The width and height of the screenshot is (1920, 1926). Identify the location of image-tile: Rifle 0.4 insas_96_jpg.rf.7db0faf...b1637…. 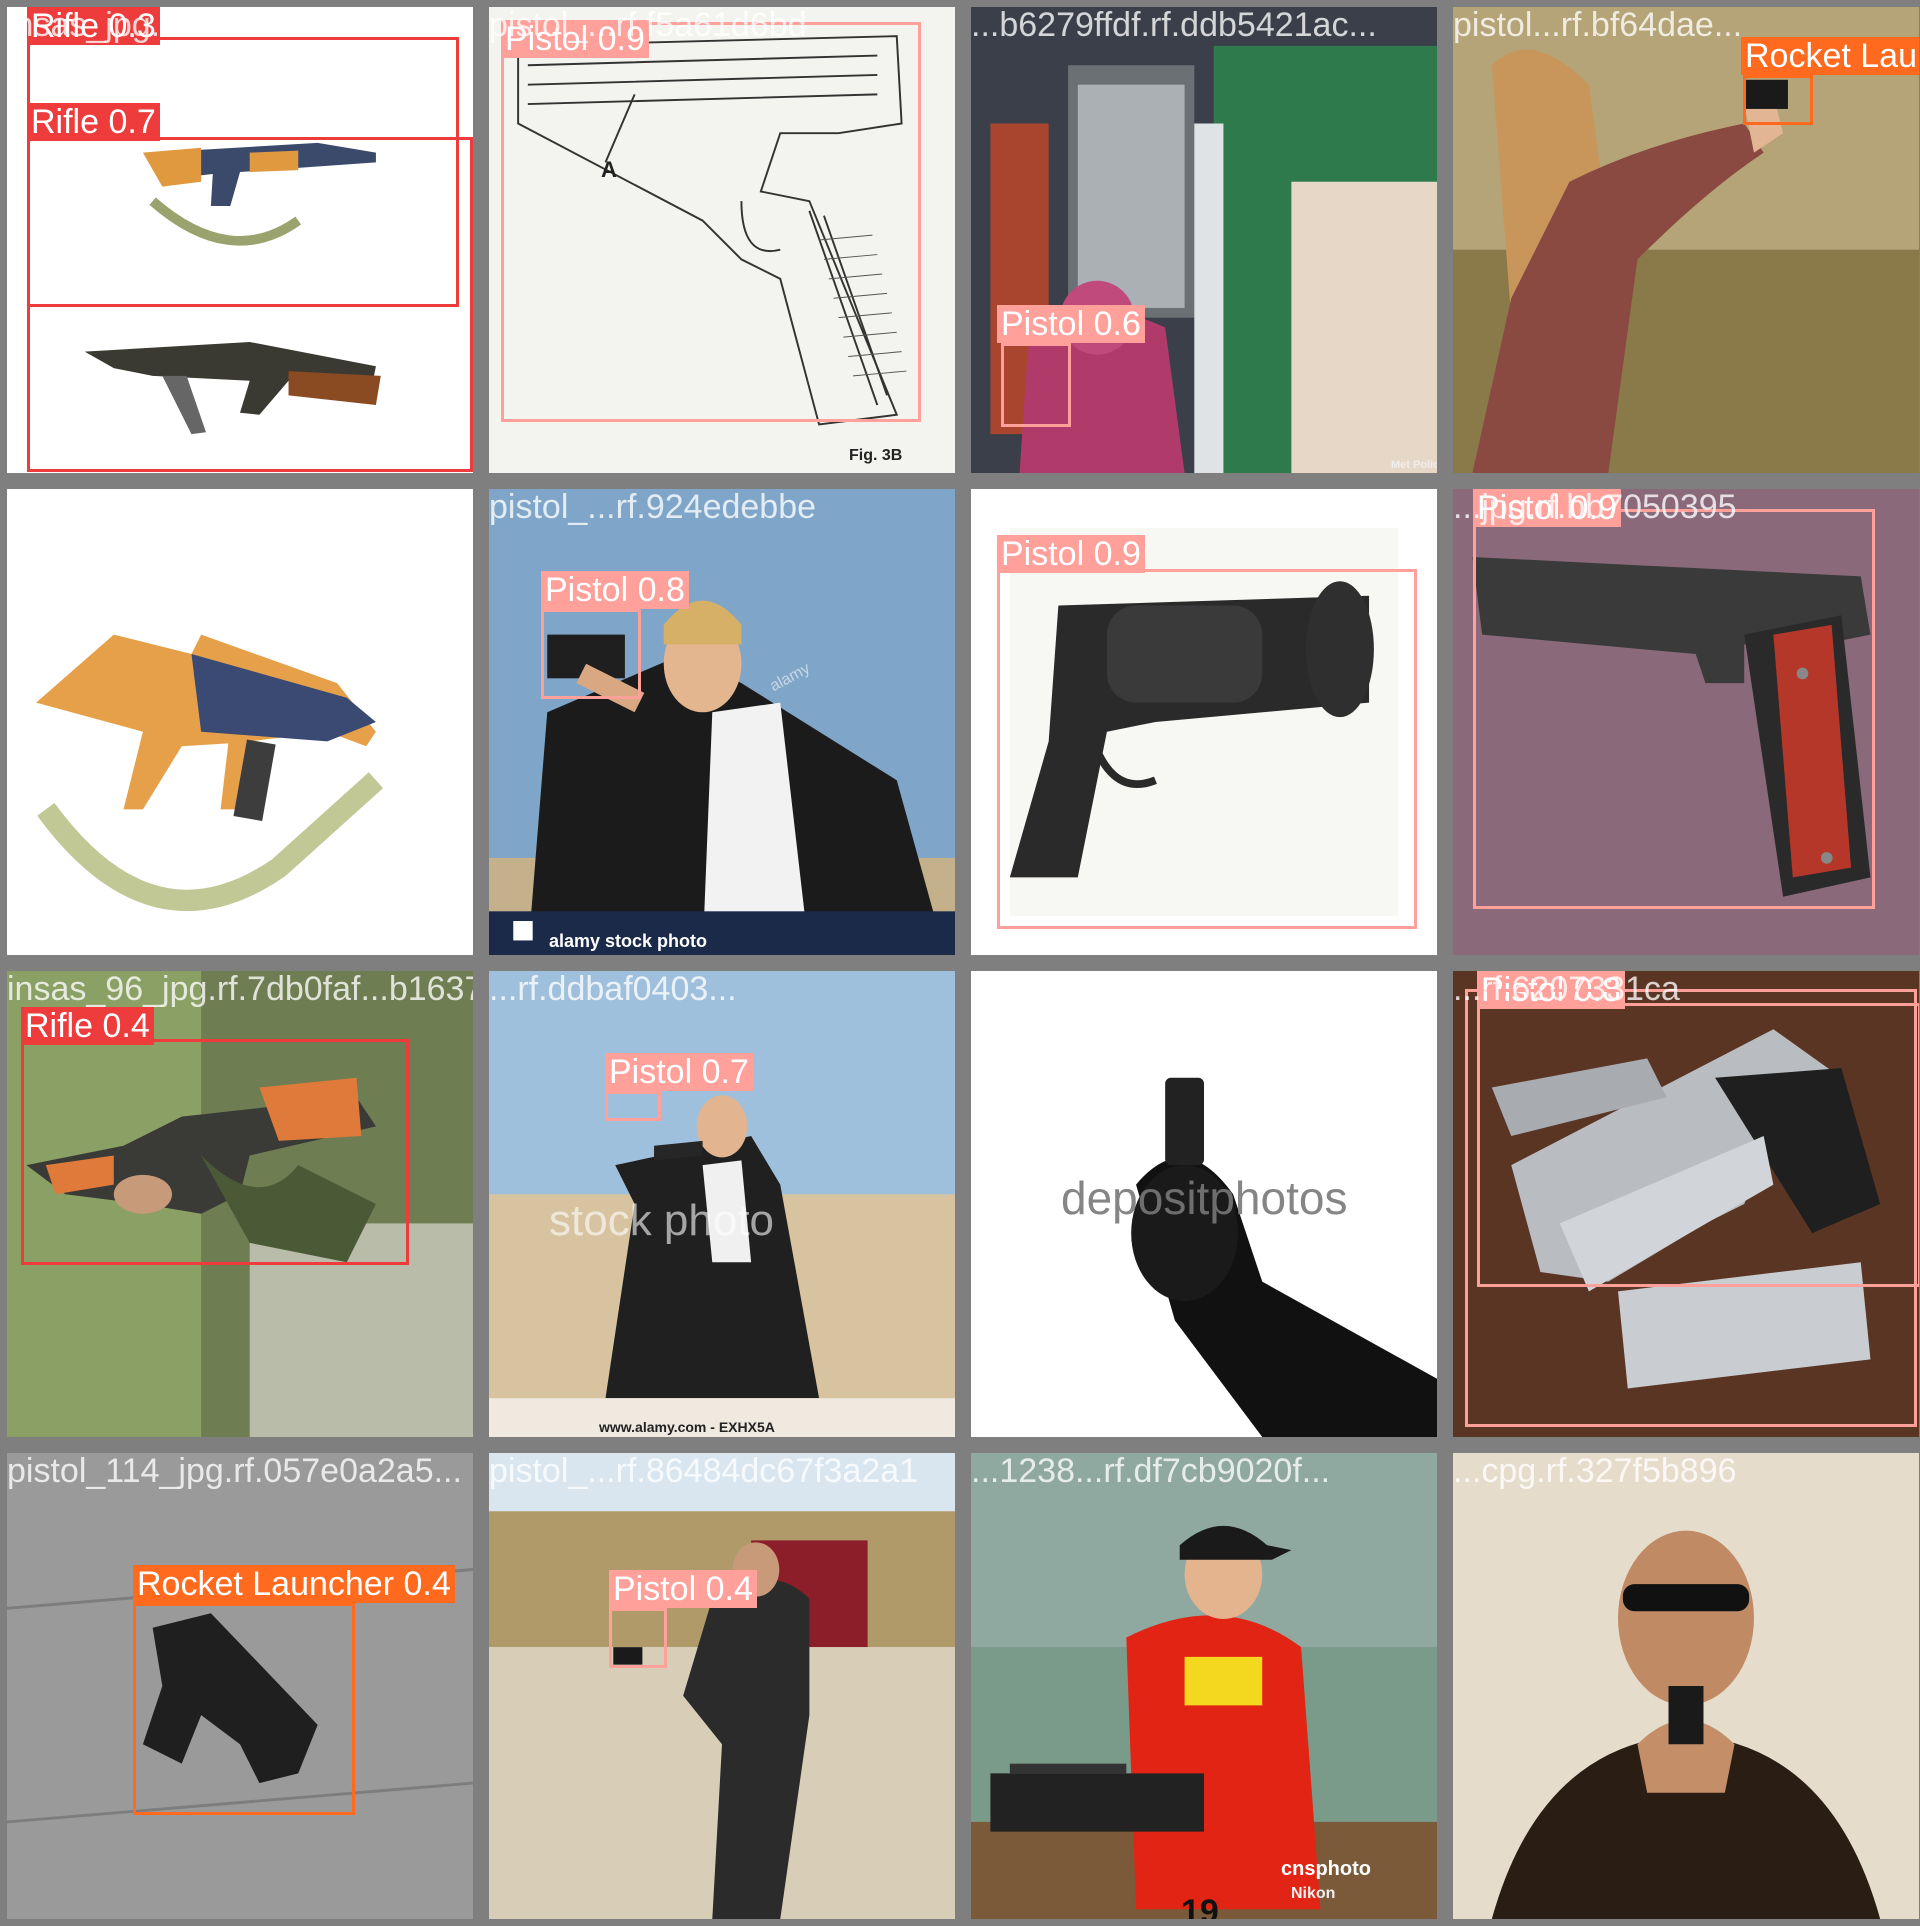
(240, 1204).